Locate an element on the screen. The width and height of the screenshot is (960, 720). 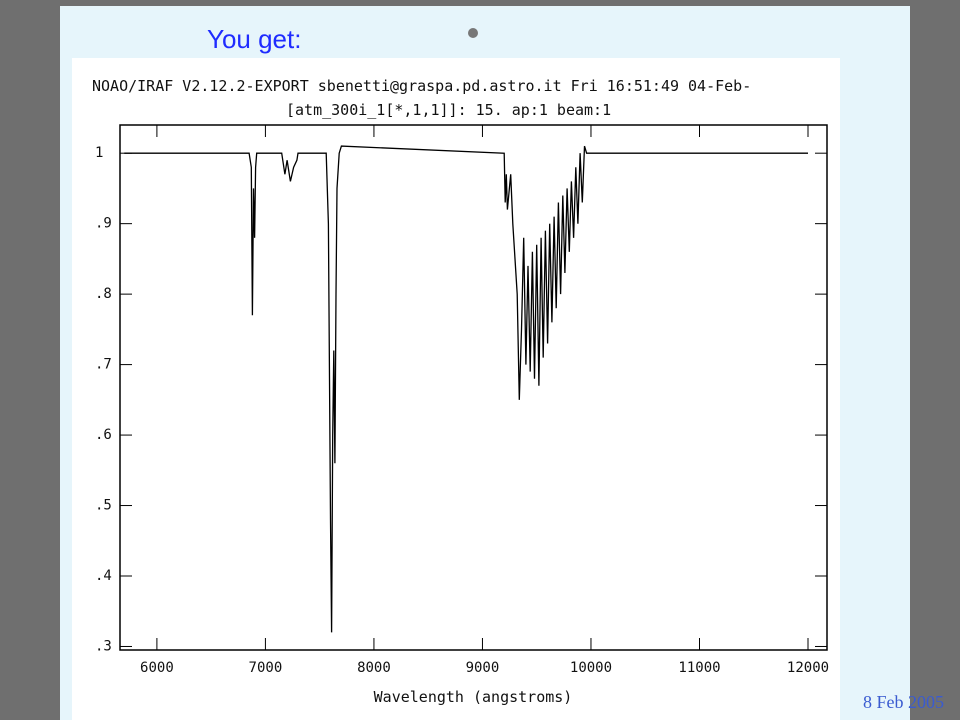
y-tick-label: .4 is located at coordinates (103, 576).